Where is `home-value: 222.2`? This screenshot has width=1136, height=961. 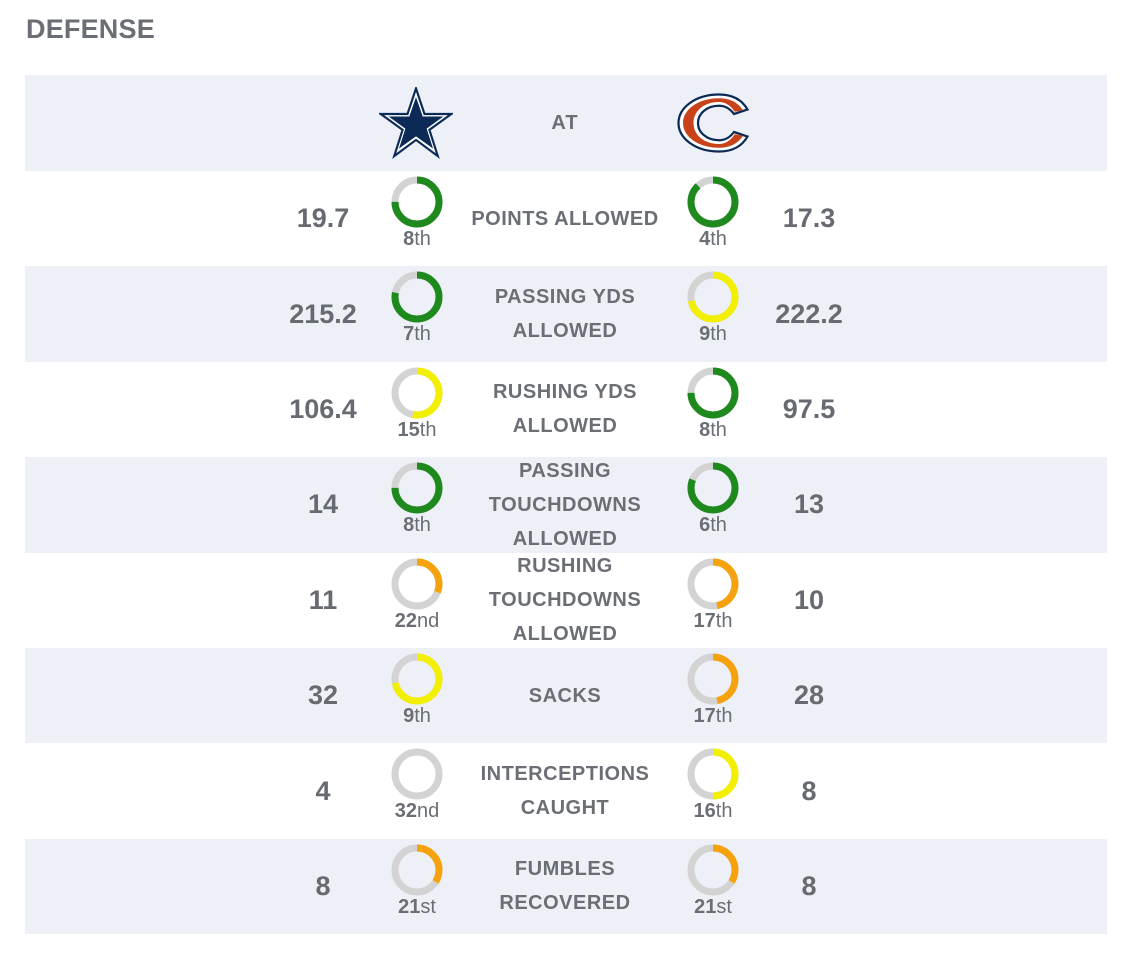
home-value: 222.2 is located at coordinates (809, 313).